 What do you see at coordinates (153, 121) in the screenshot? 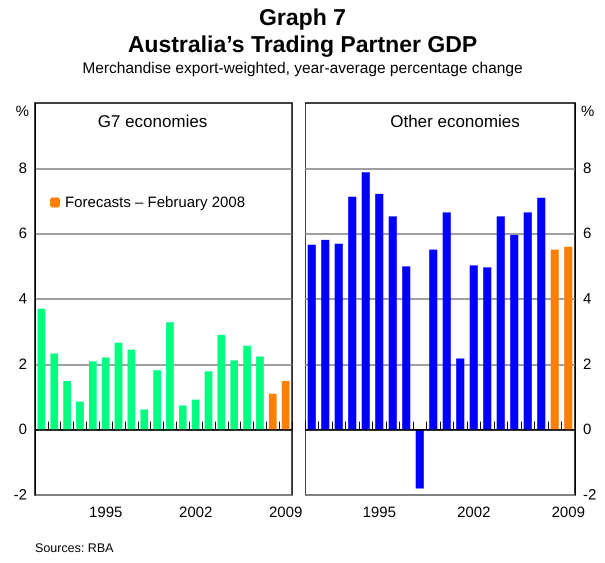
I see `text: G7 economies` at bounding box center [153, 121].